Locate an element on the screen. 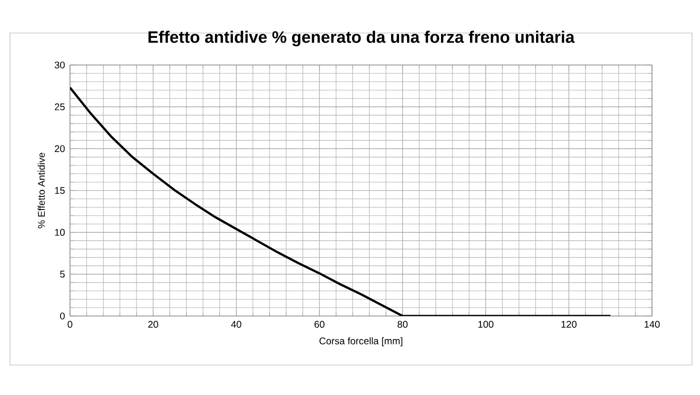 This screenshot has height=395, width=700. x-tick-label: 40 is located at coordinates (236, 324).